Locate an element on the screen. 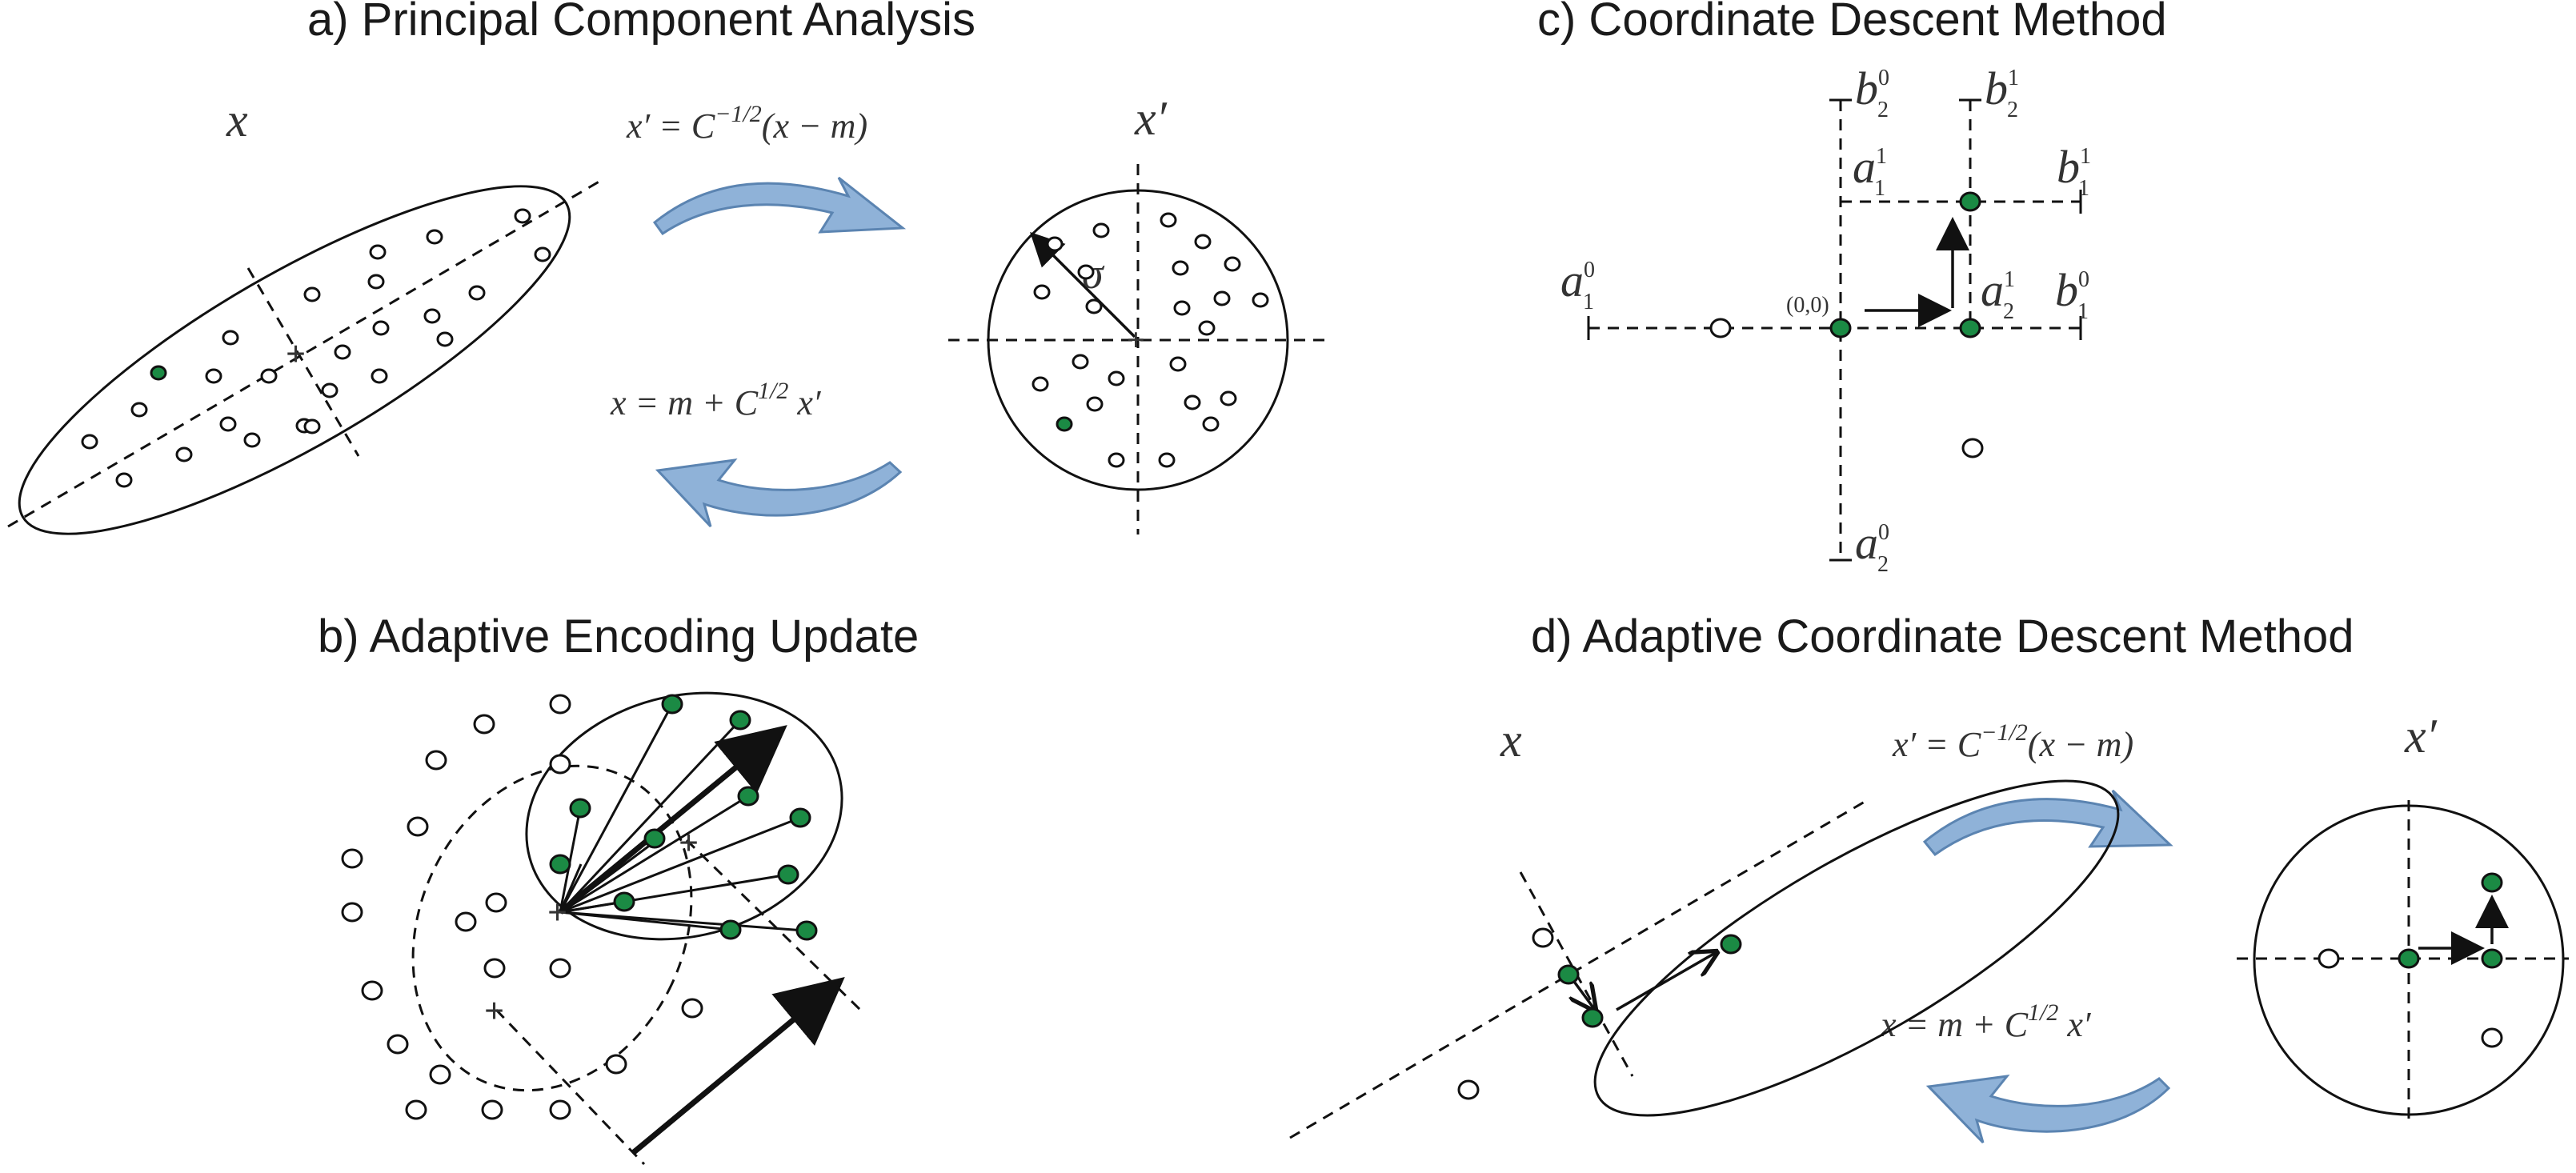 The height and width of the screenshot is (1173, 2576). panel-a-minor-axis is located at coordinates (303, 362).